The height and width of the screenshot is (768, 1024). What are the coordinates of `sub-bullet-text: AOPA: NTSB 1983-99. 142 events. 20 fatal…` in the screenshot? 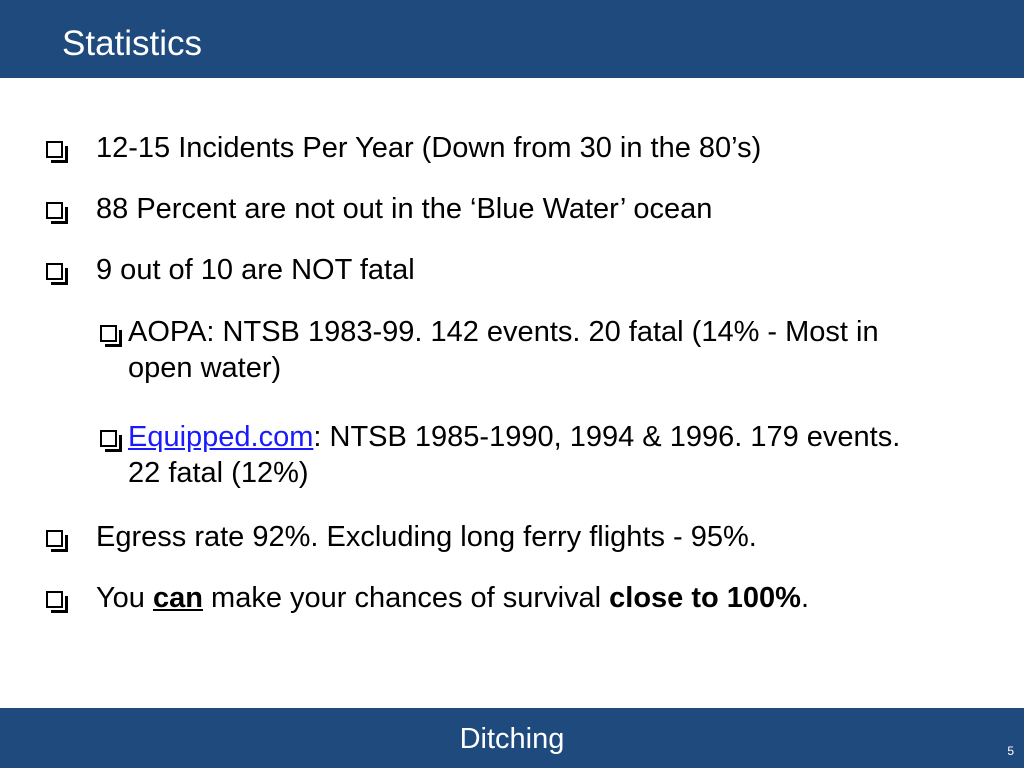 It's located at (503, 350).